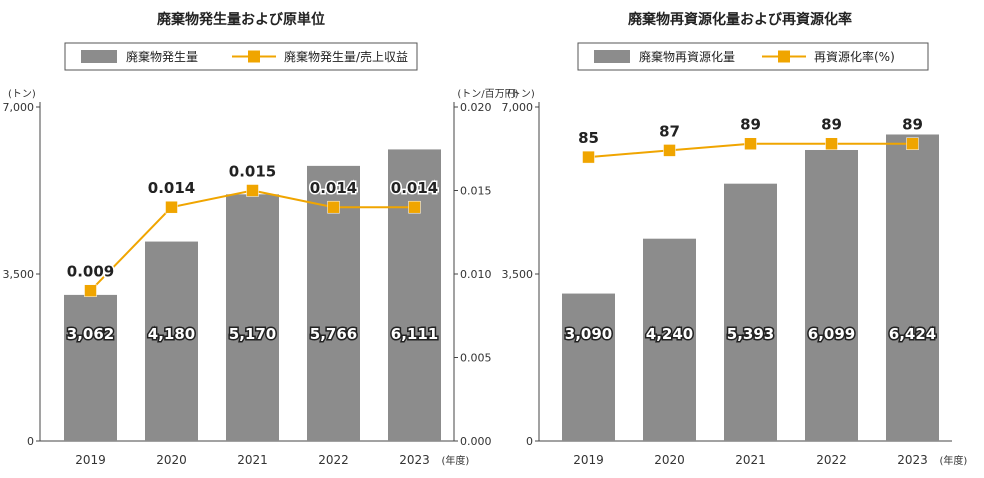 The image size is (984, 478). I want to click on y-right-unit: (トン/百万円), so click(487, 94).